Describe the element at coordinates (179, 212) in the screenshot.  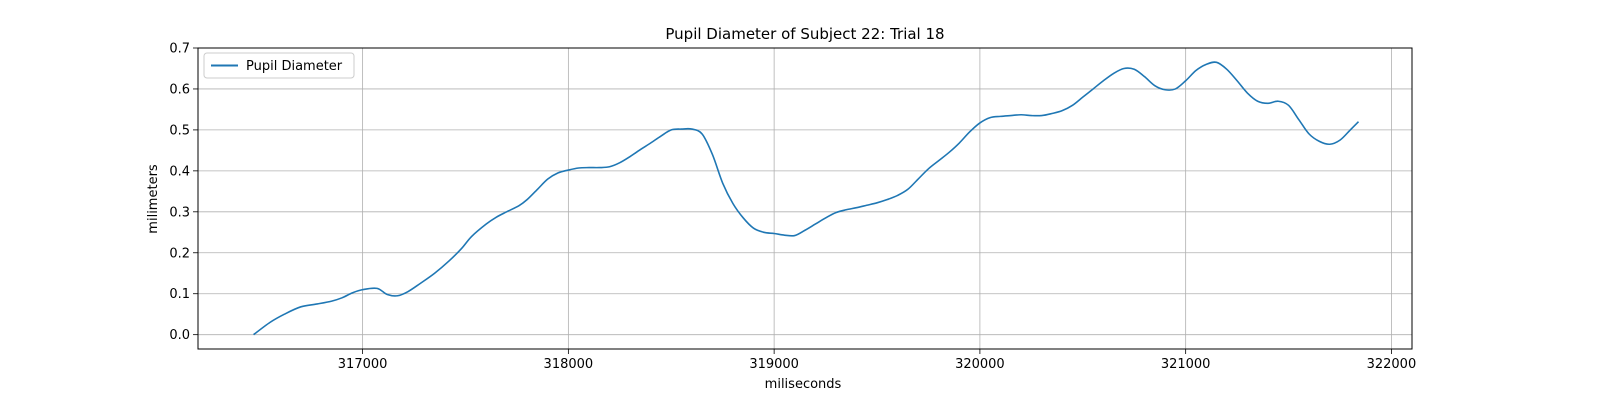
I see `y-tick-label: 0.3` at that location.